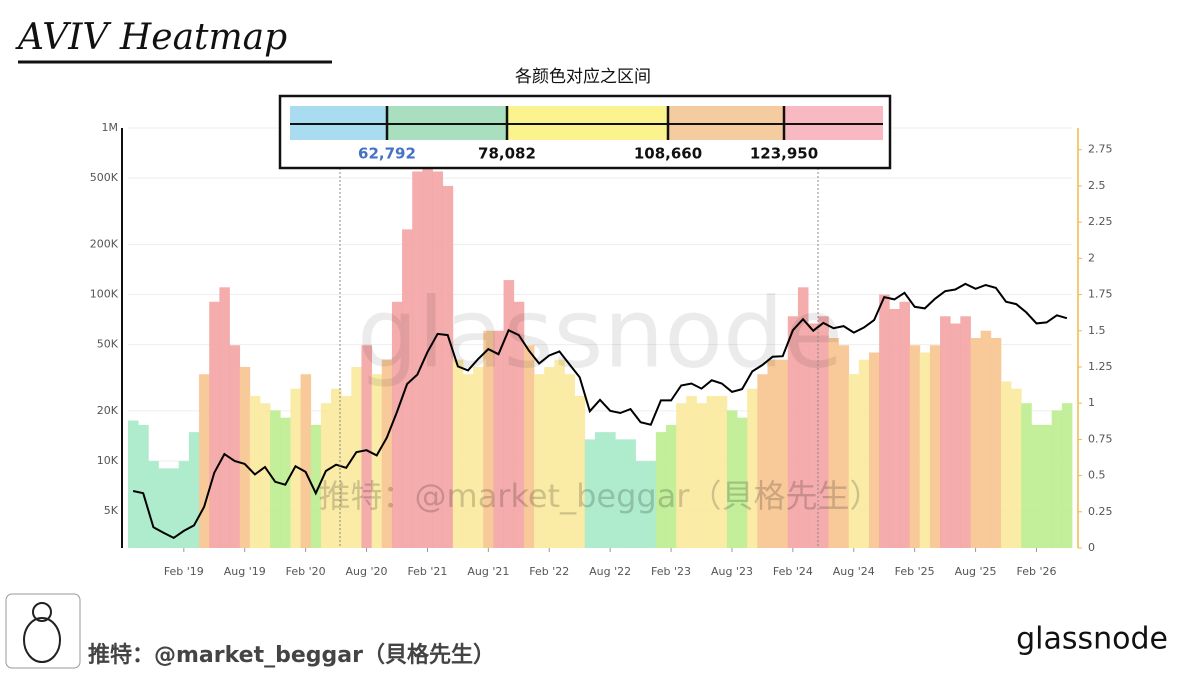  I want to click on x-tick-label: Aug '25, so click(976, 571).